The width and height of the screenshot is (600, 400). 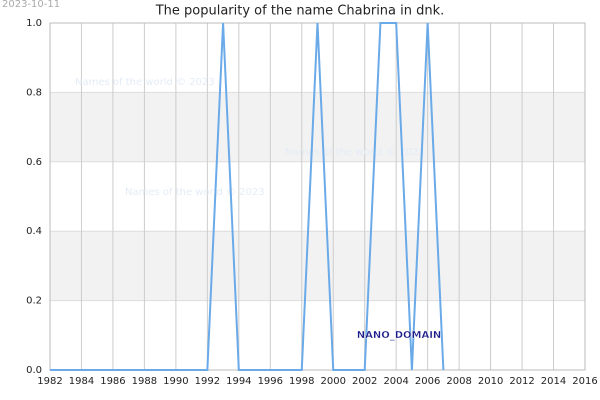 What do you see at coordinates (399, 335) in the screenshot?
I see `annotation: NANO_DOMAIN` at bounding box center [399, 335].